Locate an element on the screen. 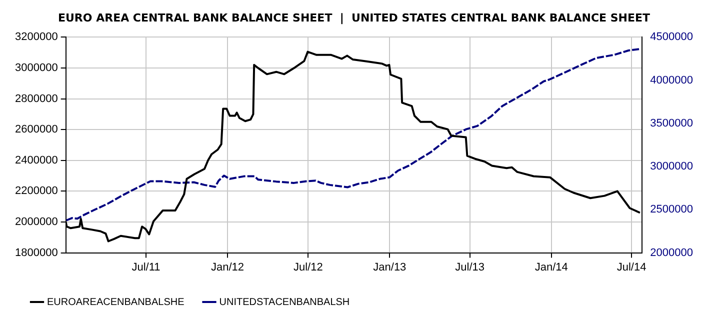 Image resolution: width=710 pixels, height=325 pixels. legend-label: EUROAREACENBANBALSHE is located at coordinates (116, 302).